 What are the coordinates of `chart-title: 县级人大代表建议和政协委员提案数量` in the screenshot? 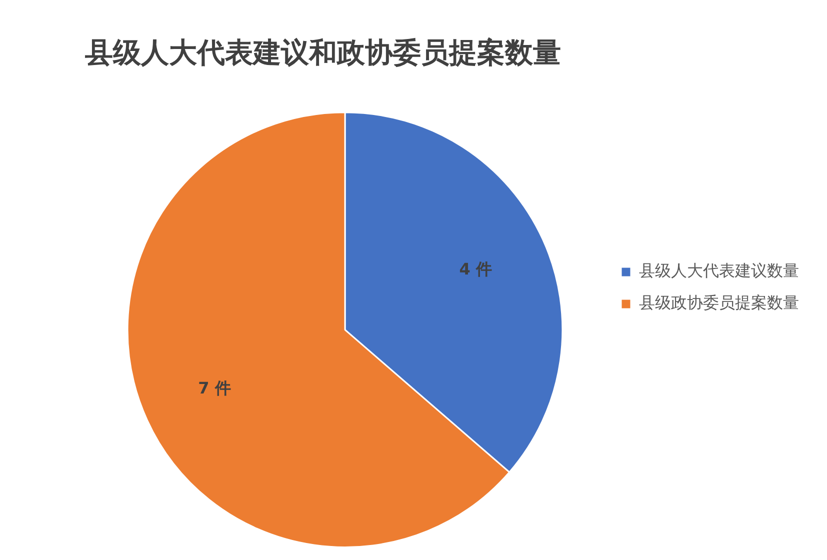 It's located at (322, 53).